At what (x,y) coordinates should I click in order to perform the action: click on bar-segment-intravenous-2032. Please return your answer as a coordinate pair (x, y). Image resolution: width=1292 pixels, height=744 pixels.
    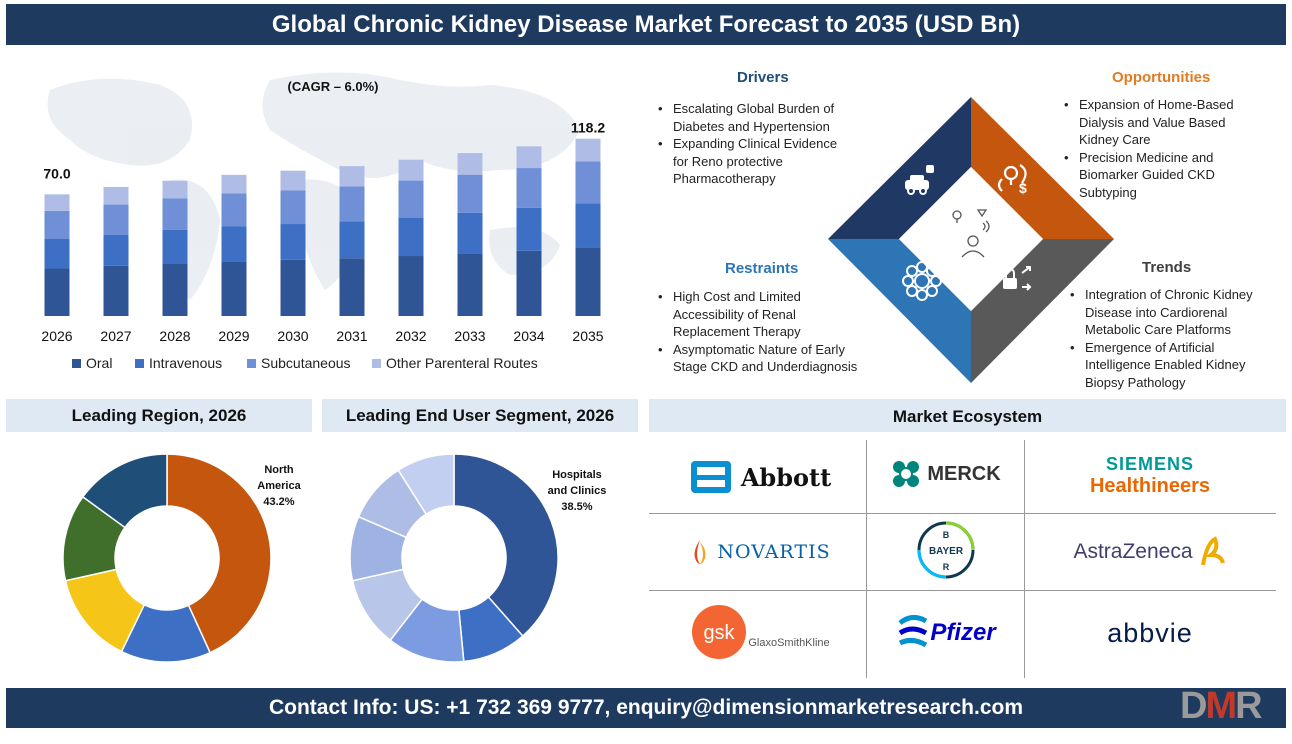
    Looking at the image, I should click on (411, 237).